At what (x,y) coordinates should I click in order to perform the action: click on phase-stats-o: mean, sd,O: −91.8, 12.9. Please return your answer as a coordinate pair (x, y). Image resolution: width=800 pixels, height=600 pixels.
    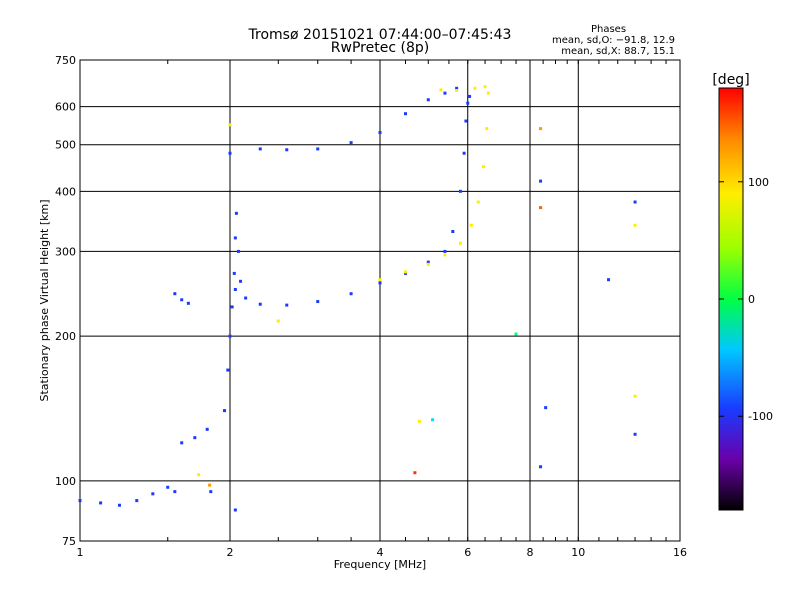
    Looking at the image, I should click on (613, 40).